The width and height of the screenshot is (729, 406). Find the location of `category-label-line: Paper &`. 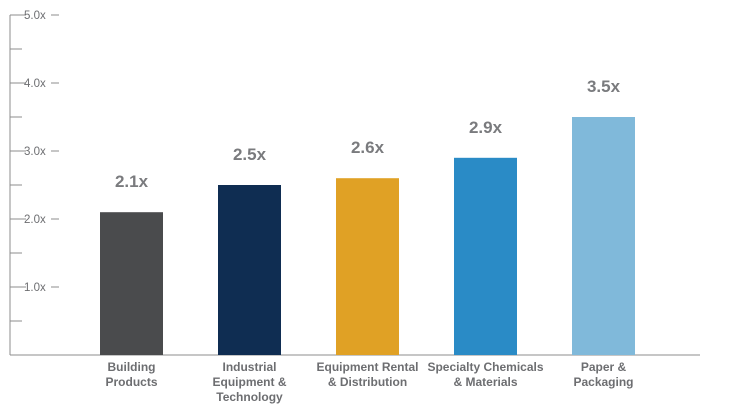

category-label-line: Paper & is located at coordinates (604, 367).